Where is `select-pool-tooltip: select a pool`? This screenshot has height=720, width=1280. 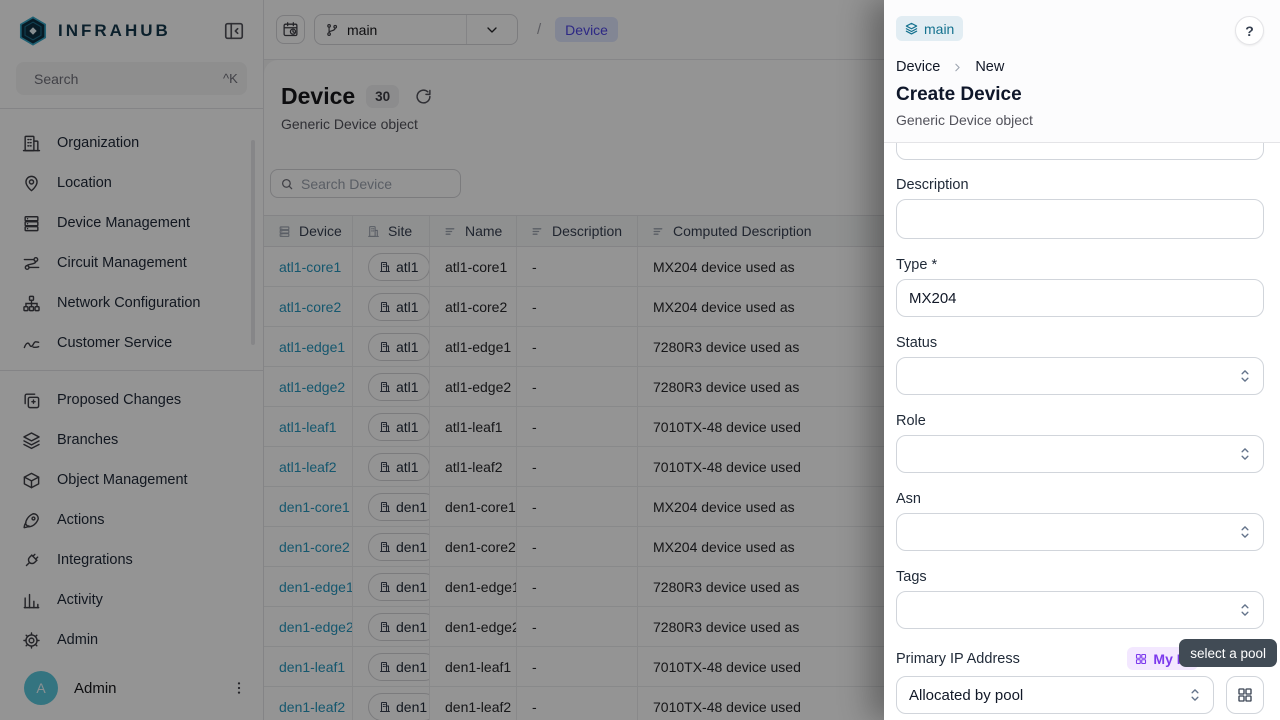
select-pool-tooltip: select a pool is located at coordinates (1228, 653).